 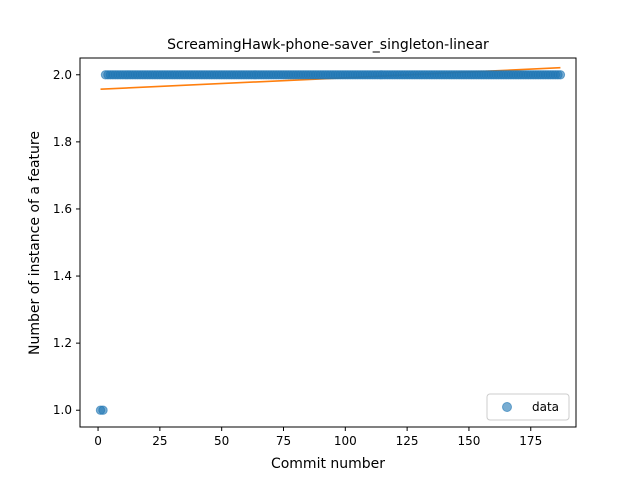 I want to click on y-tick-label-1: 1.2, so click(x=62, y=343).